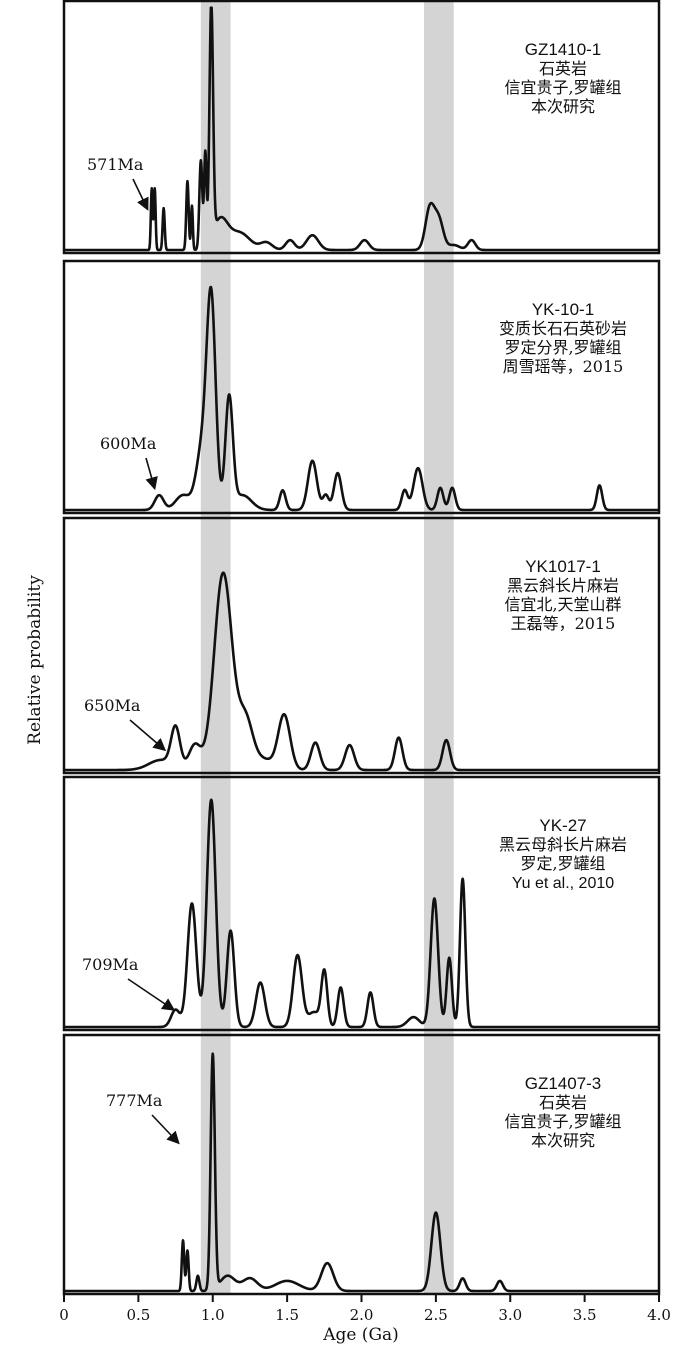  Describe the element at coordinates (362, 1315) in the screenshot. I see `x-tick-label: 2.0` at that location.